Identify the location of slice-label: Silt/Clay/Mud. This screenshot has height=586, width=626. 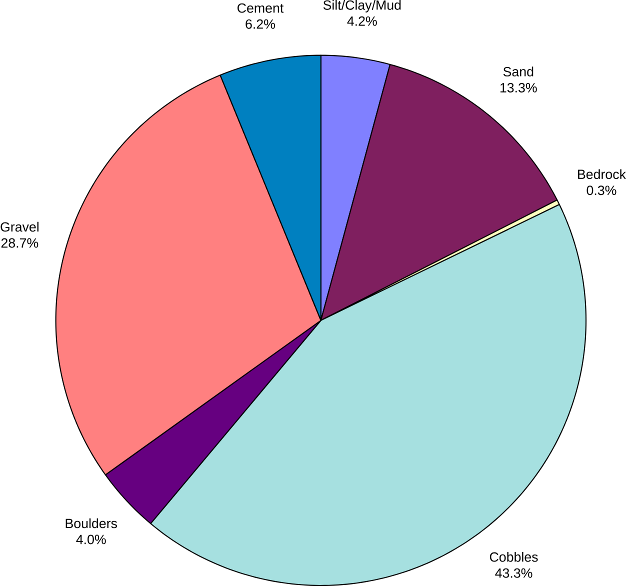
(362, 6).